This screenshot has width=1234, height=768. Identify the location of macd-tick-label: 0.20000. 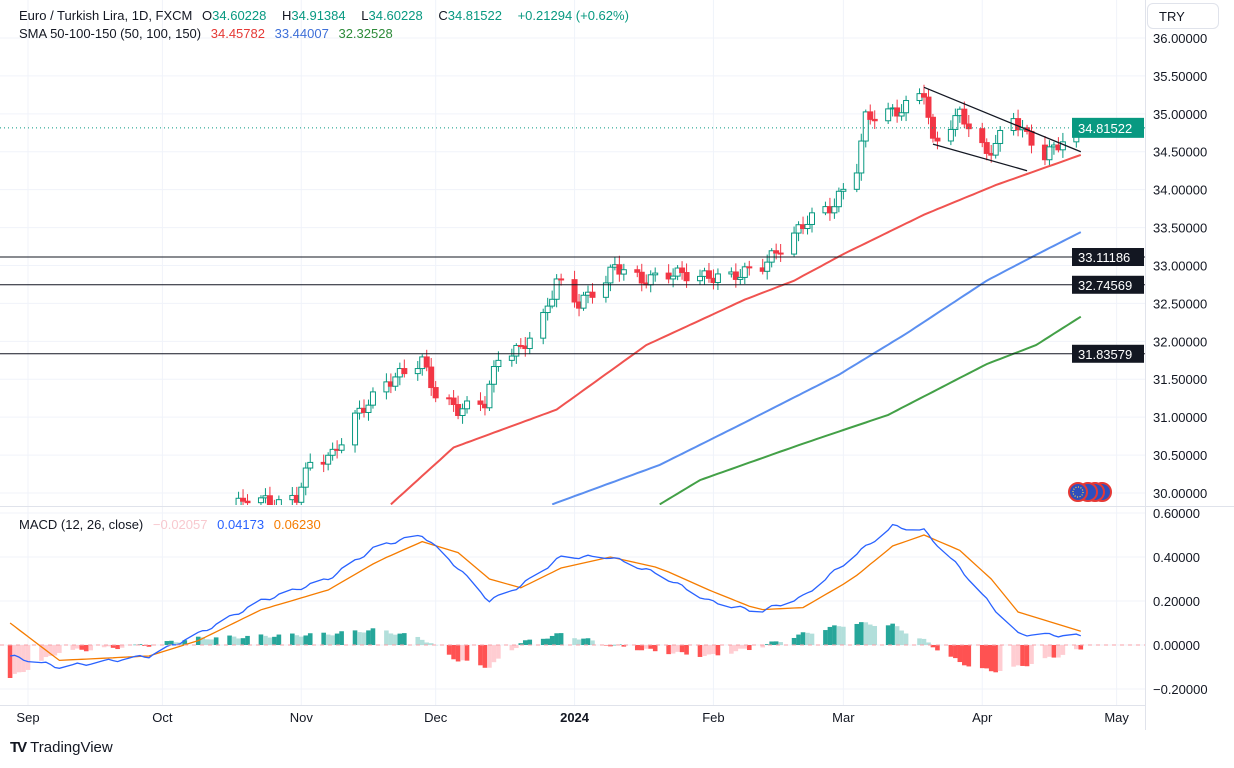
(1176, 601).